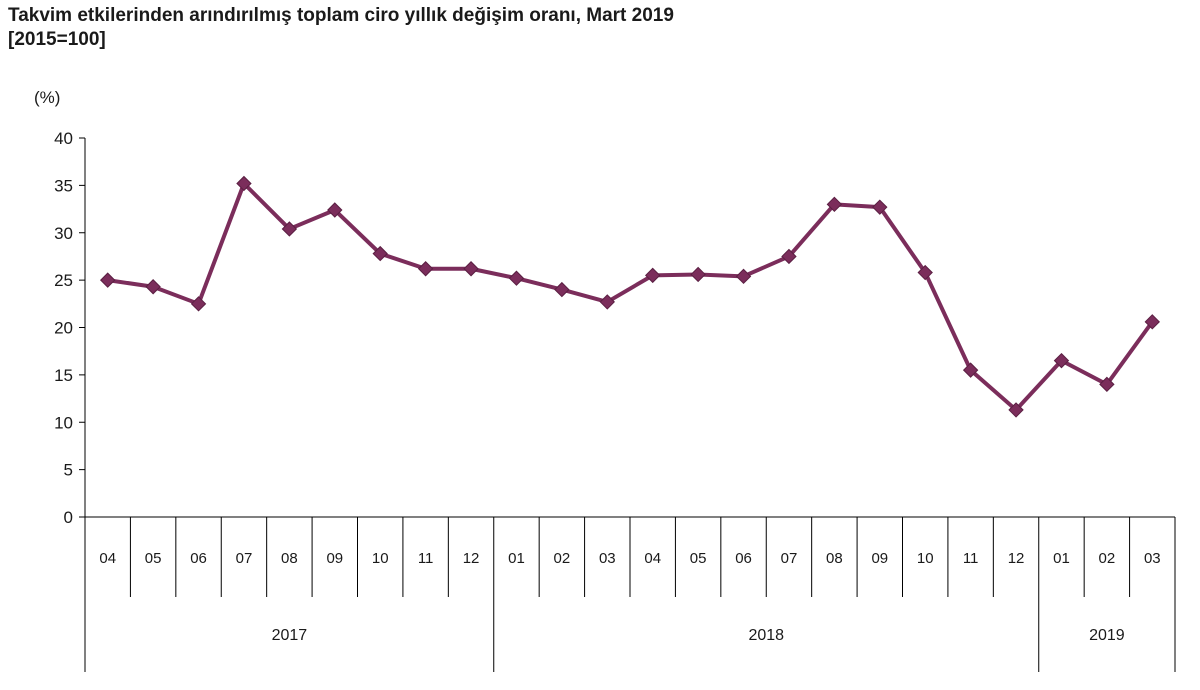 The height and width of the screenshot is (690, 1200). Describe the element at coordinates (68, 517) in the screenshot. I see `y-tick-label: 0` at that location.